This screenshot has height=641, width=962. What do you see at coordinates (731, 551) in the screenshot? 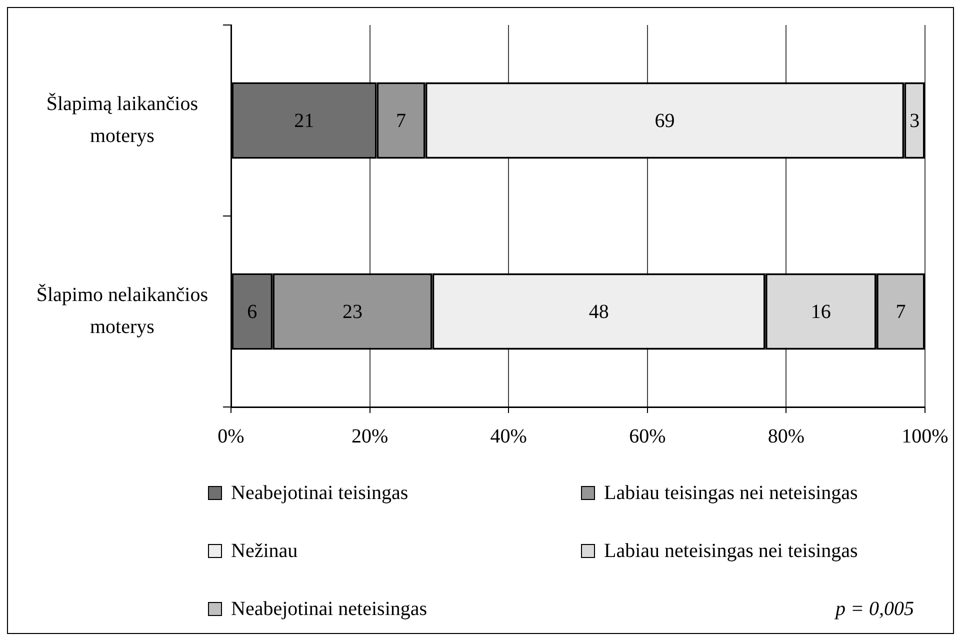
I see `legend-label: Labiau neteisingas nei teisingas` at bounding box center [731, 551].